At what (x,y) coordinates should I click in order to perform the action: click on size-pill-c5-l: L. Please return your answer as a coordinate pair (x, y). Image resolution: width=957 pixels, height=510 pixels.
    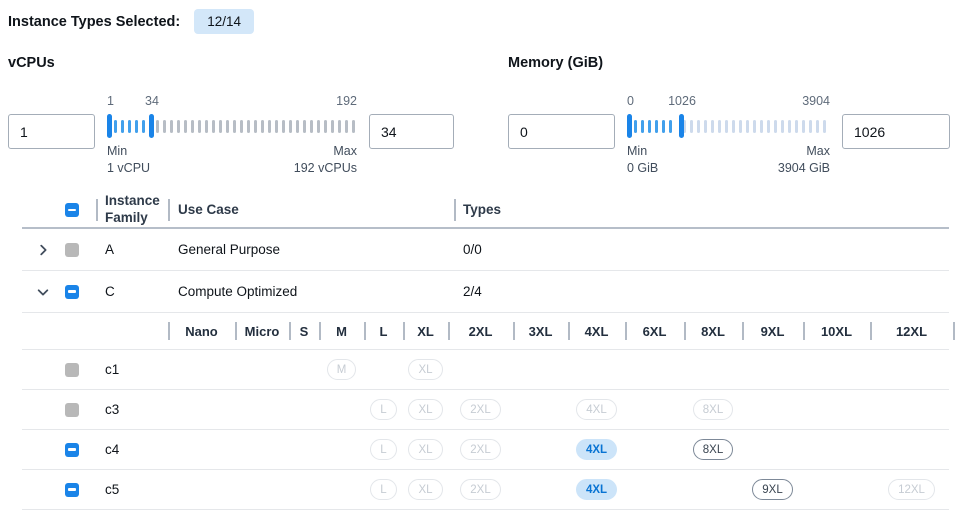
    Looking at the image, I should click on (383, 489).